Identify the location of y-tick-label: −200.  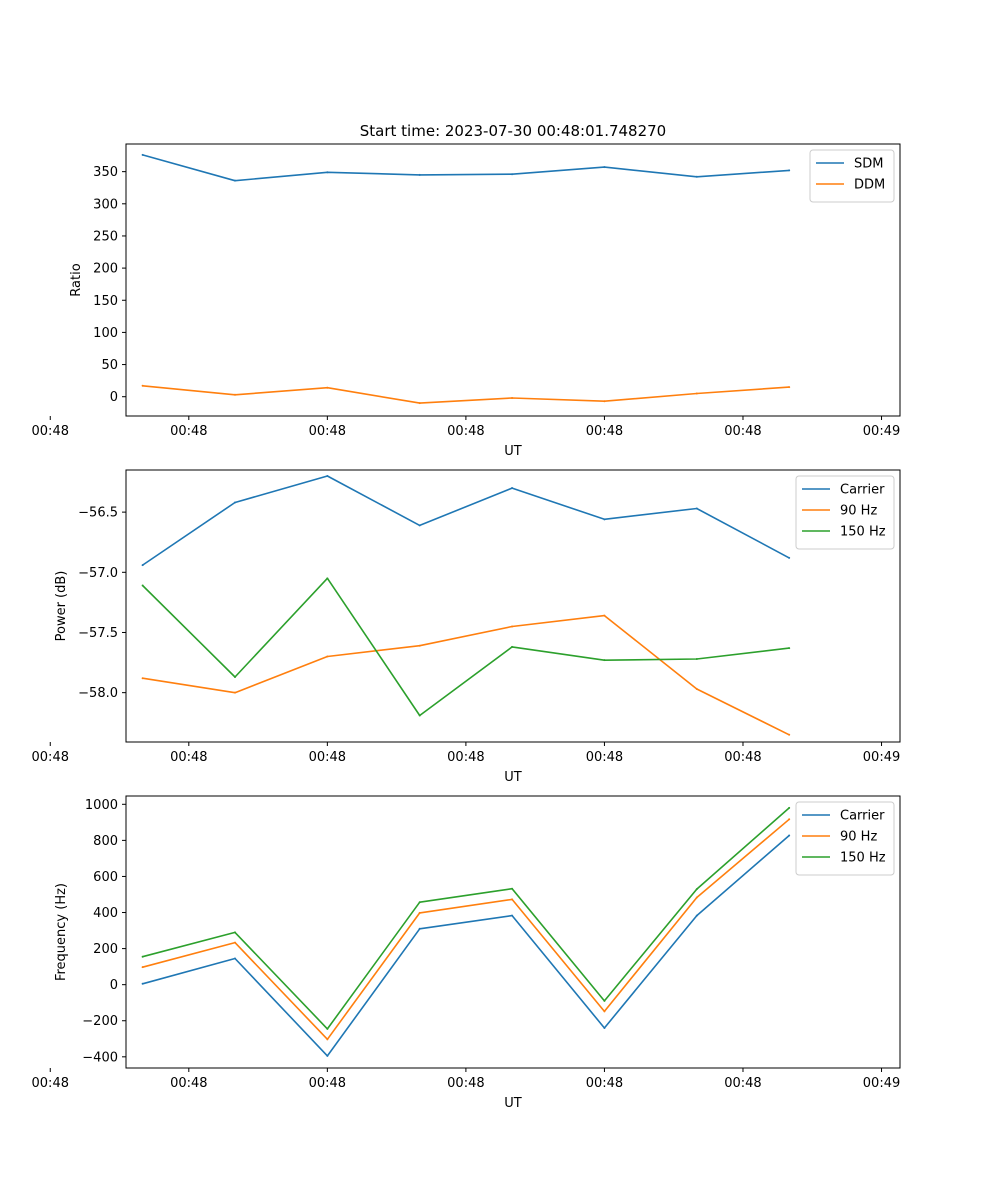
(100, 1021).